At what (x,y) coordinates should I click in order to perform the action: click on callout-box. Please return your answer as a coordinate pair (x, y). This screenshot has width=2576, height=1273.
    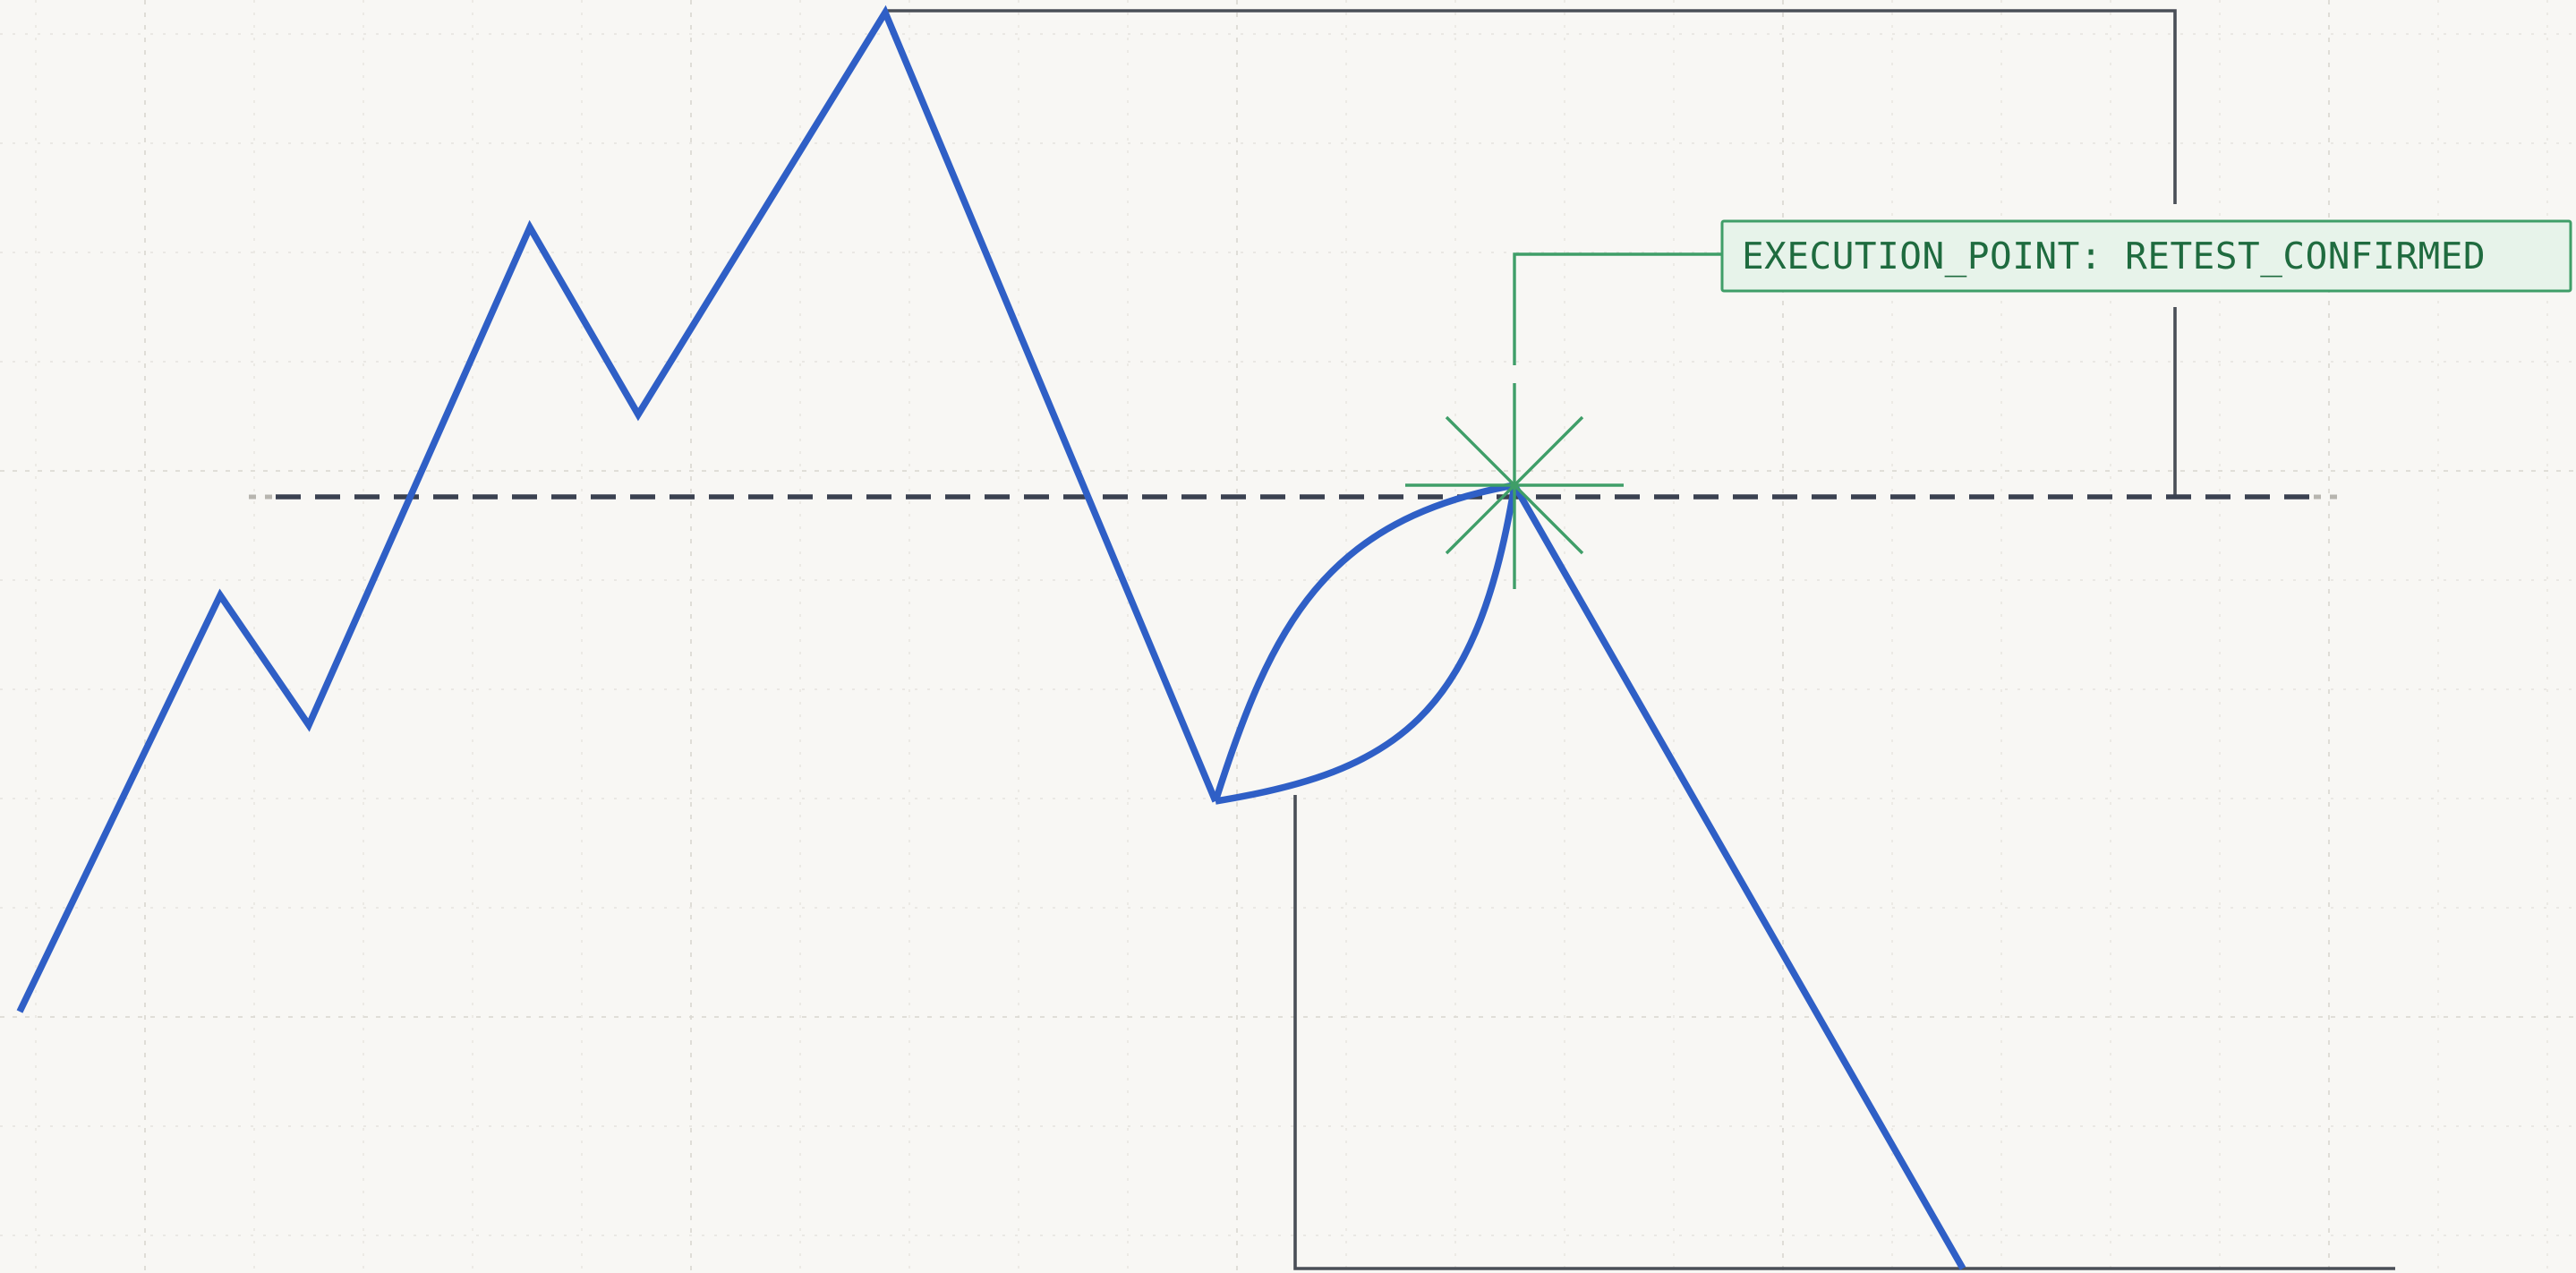
    Looking at the image, I should click on (2146, 256).